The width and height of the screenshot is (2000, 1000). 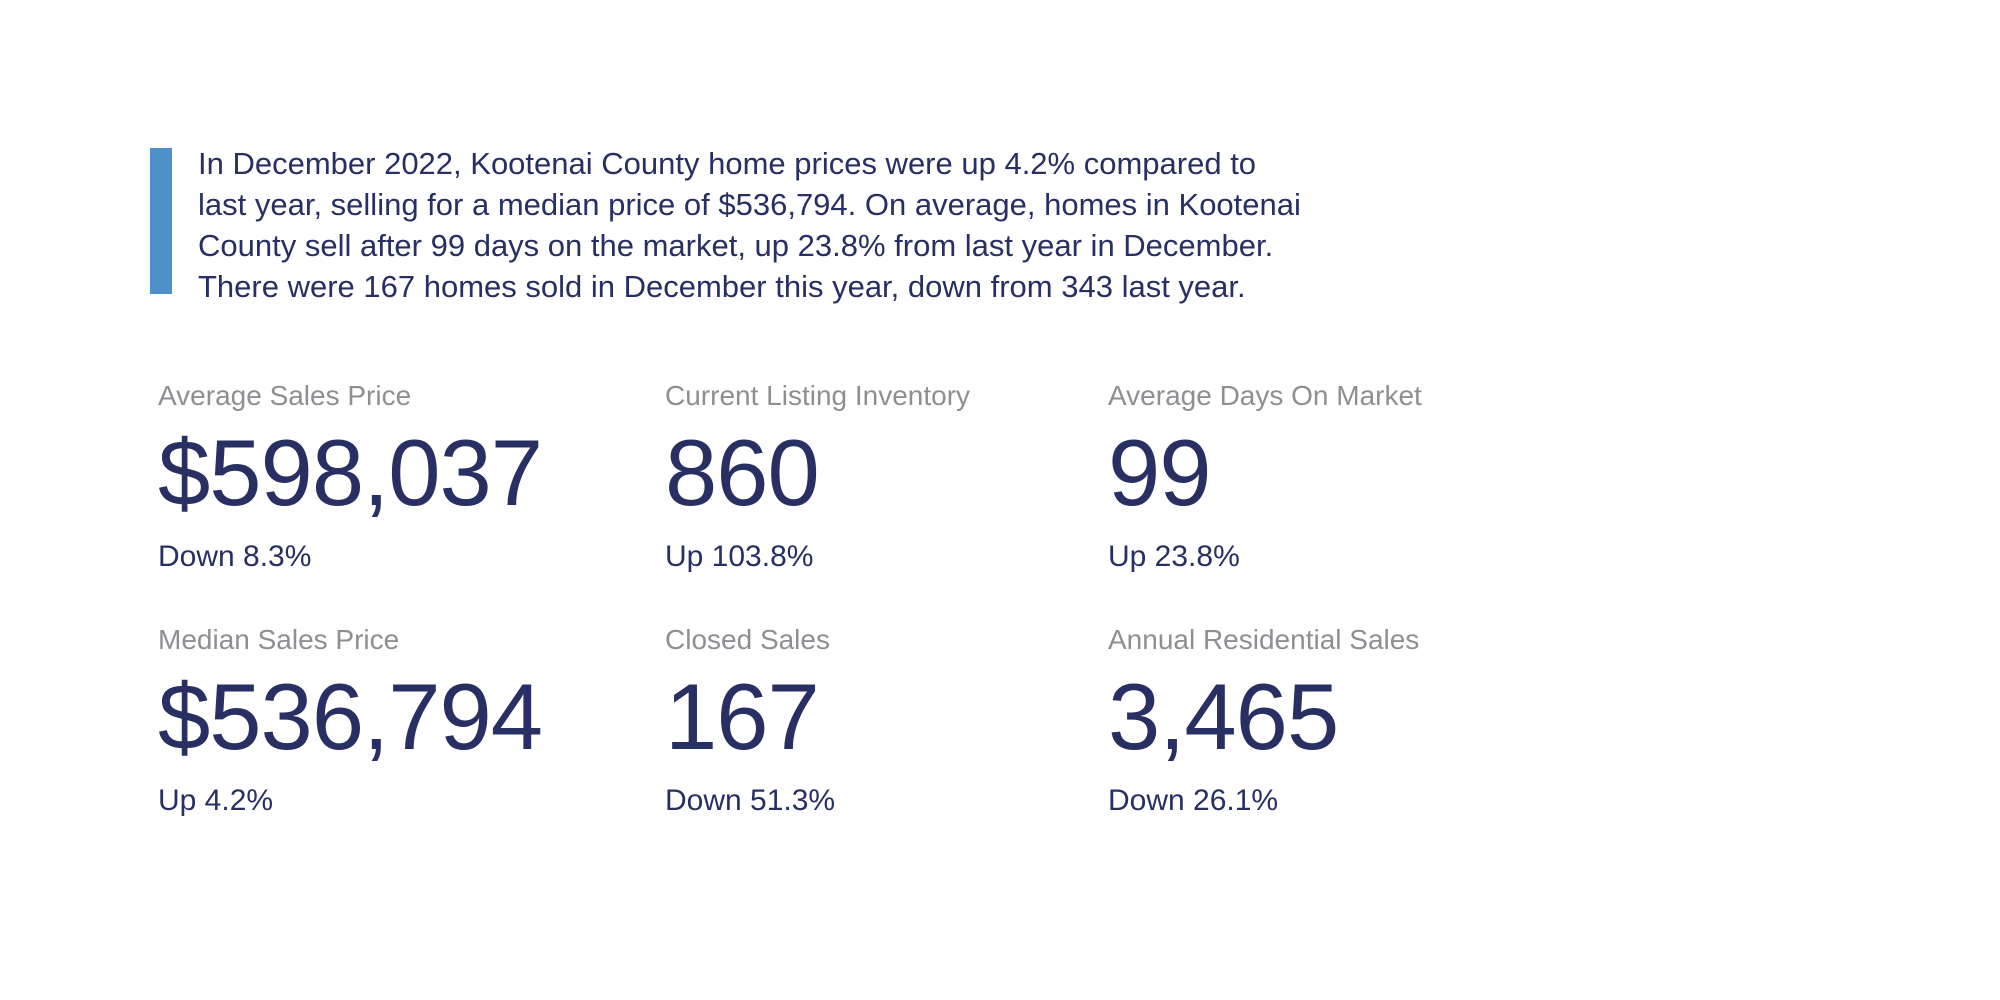 I want to click on stat-change: Down 51.3%, so click(x=750, y=800).